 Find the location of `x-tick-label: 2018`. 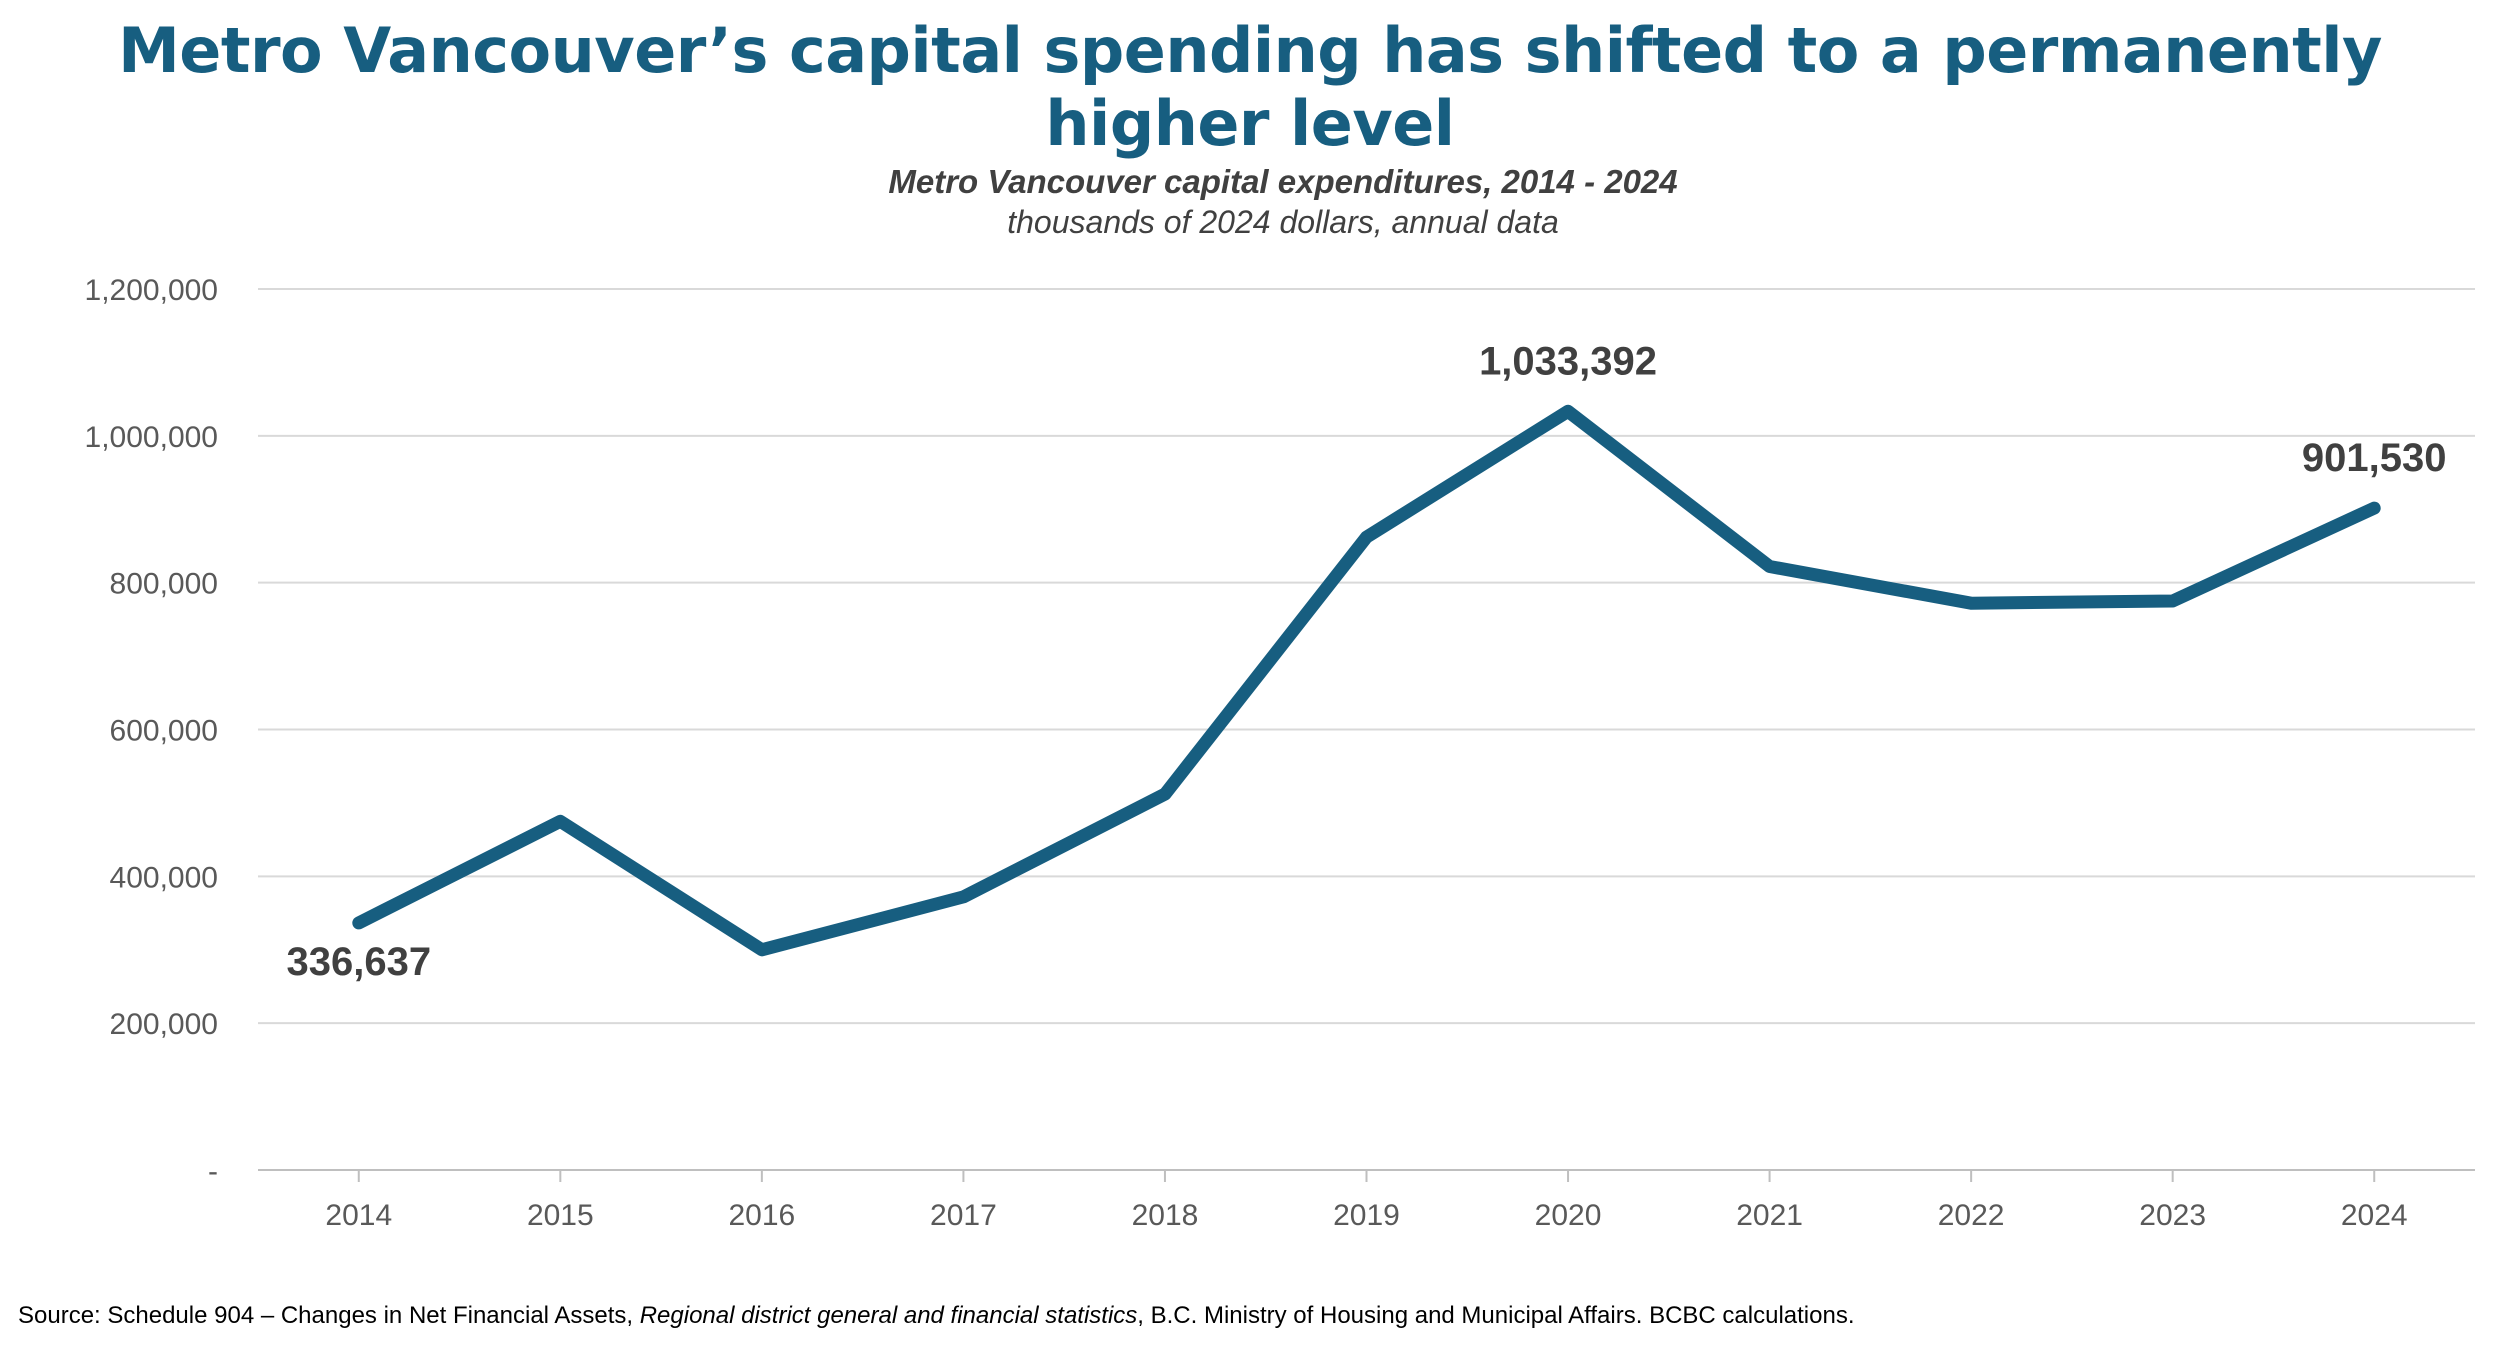

x-tick-label: 2018 is located at coordinates (1165, 1215).